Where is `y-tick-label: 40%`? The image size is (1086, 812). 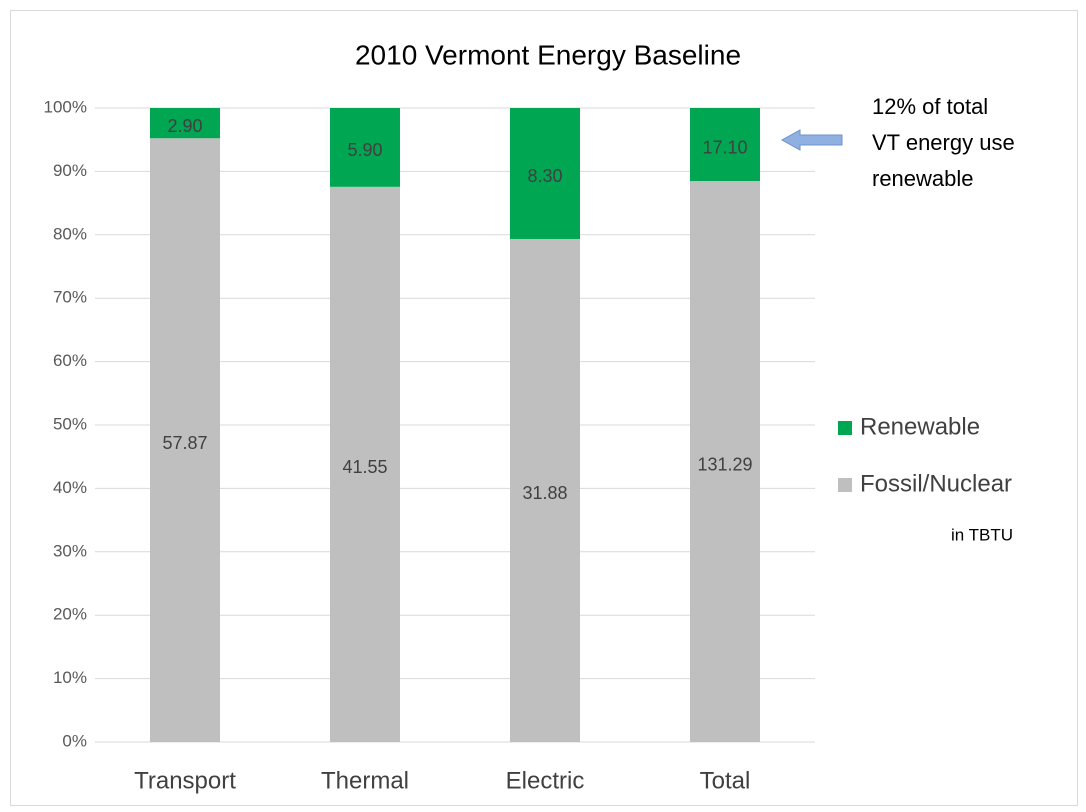 y-tick-label: 40% is located at coordinates (70, 487).